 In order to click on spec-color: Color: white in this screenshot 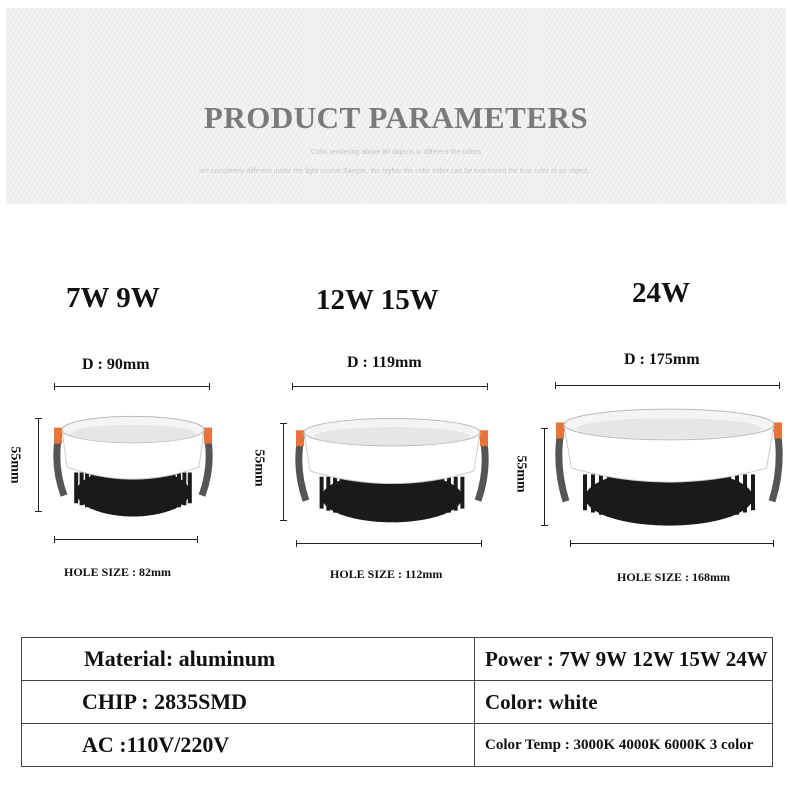, I will do `click(623, 702)`.